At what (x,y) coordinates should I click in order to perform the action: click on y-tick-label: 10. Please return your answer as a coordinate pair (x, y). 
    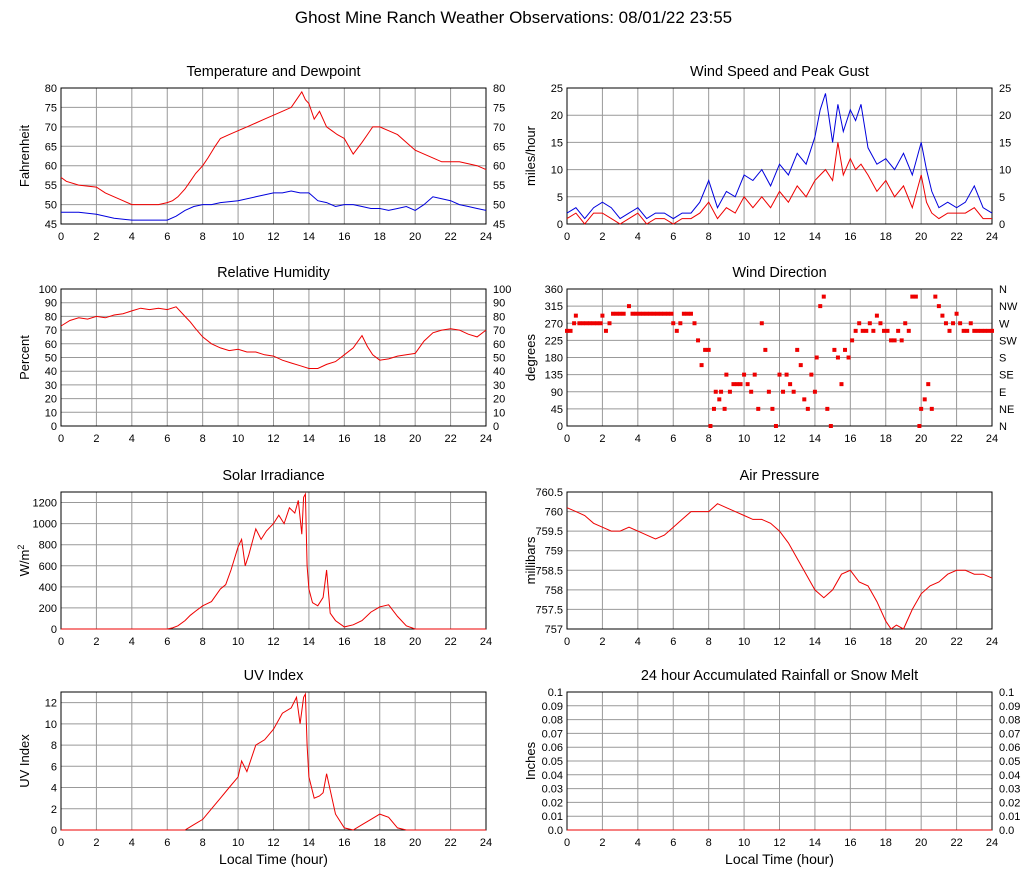
    Looking at the image, I should click on (51, 413).